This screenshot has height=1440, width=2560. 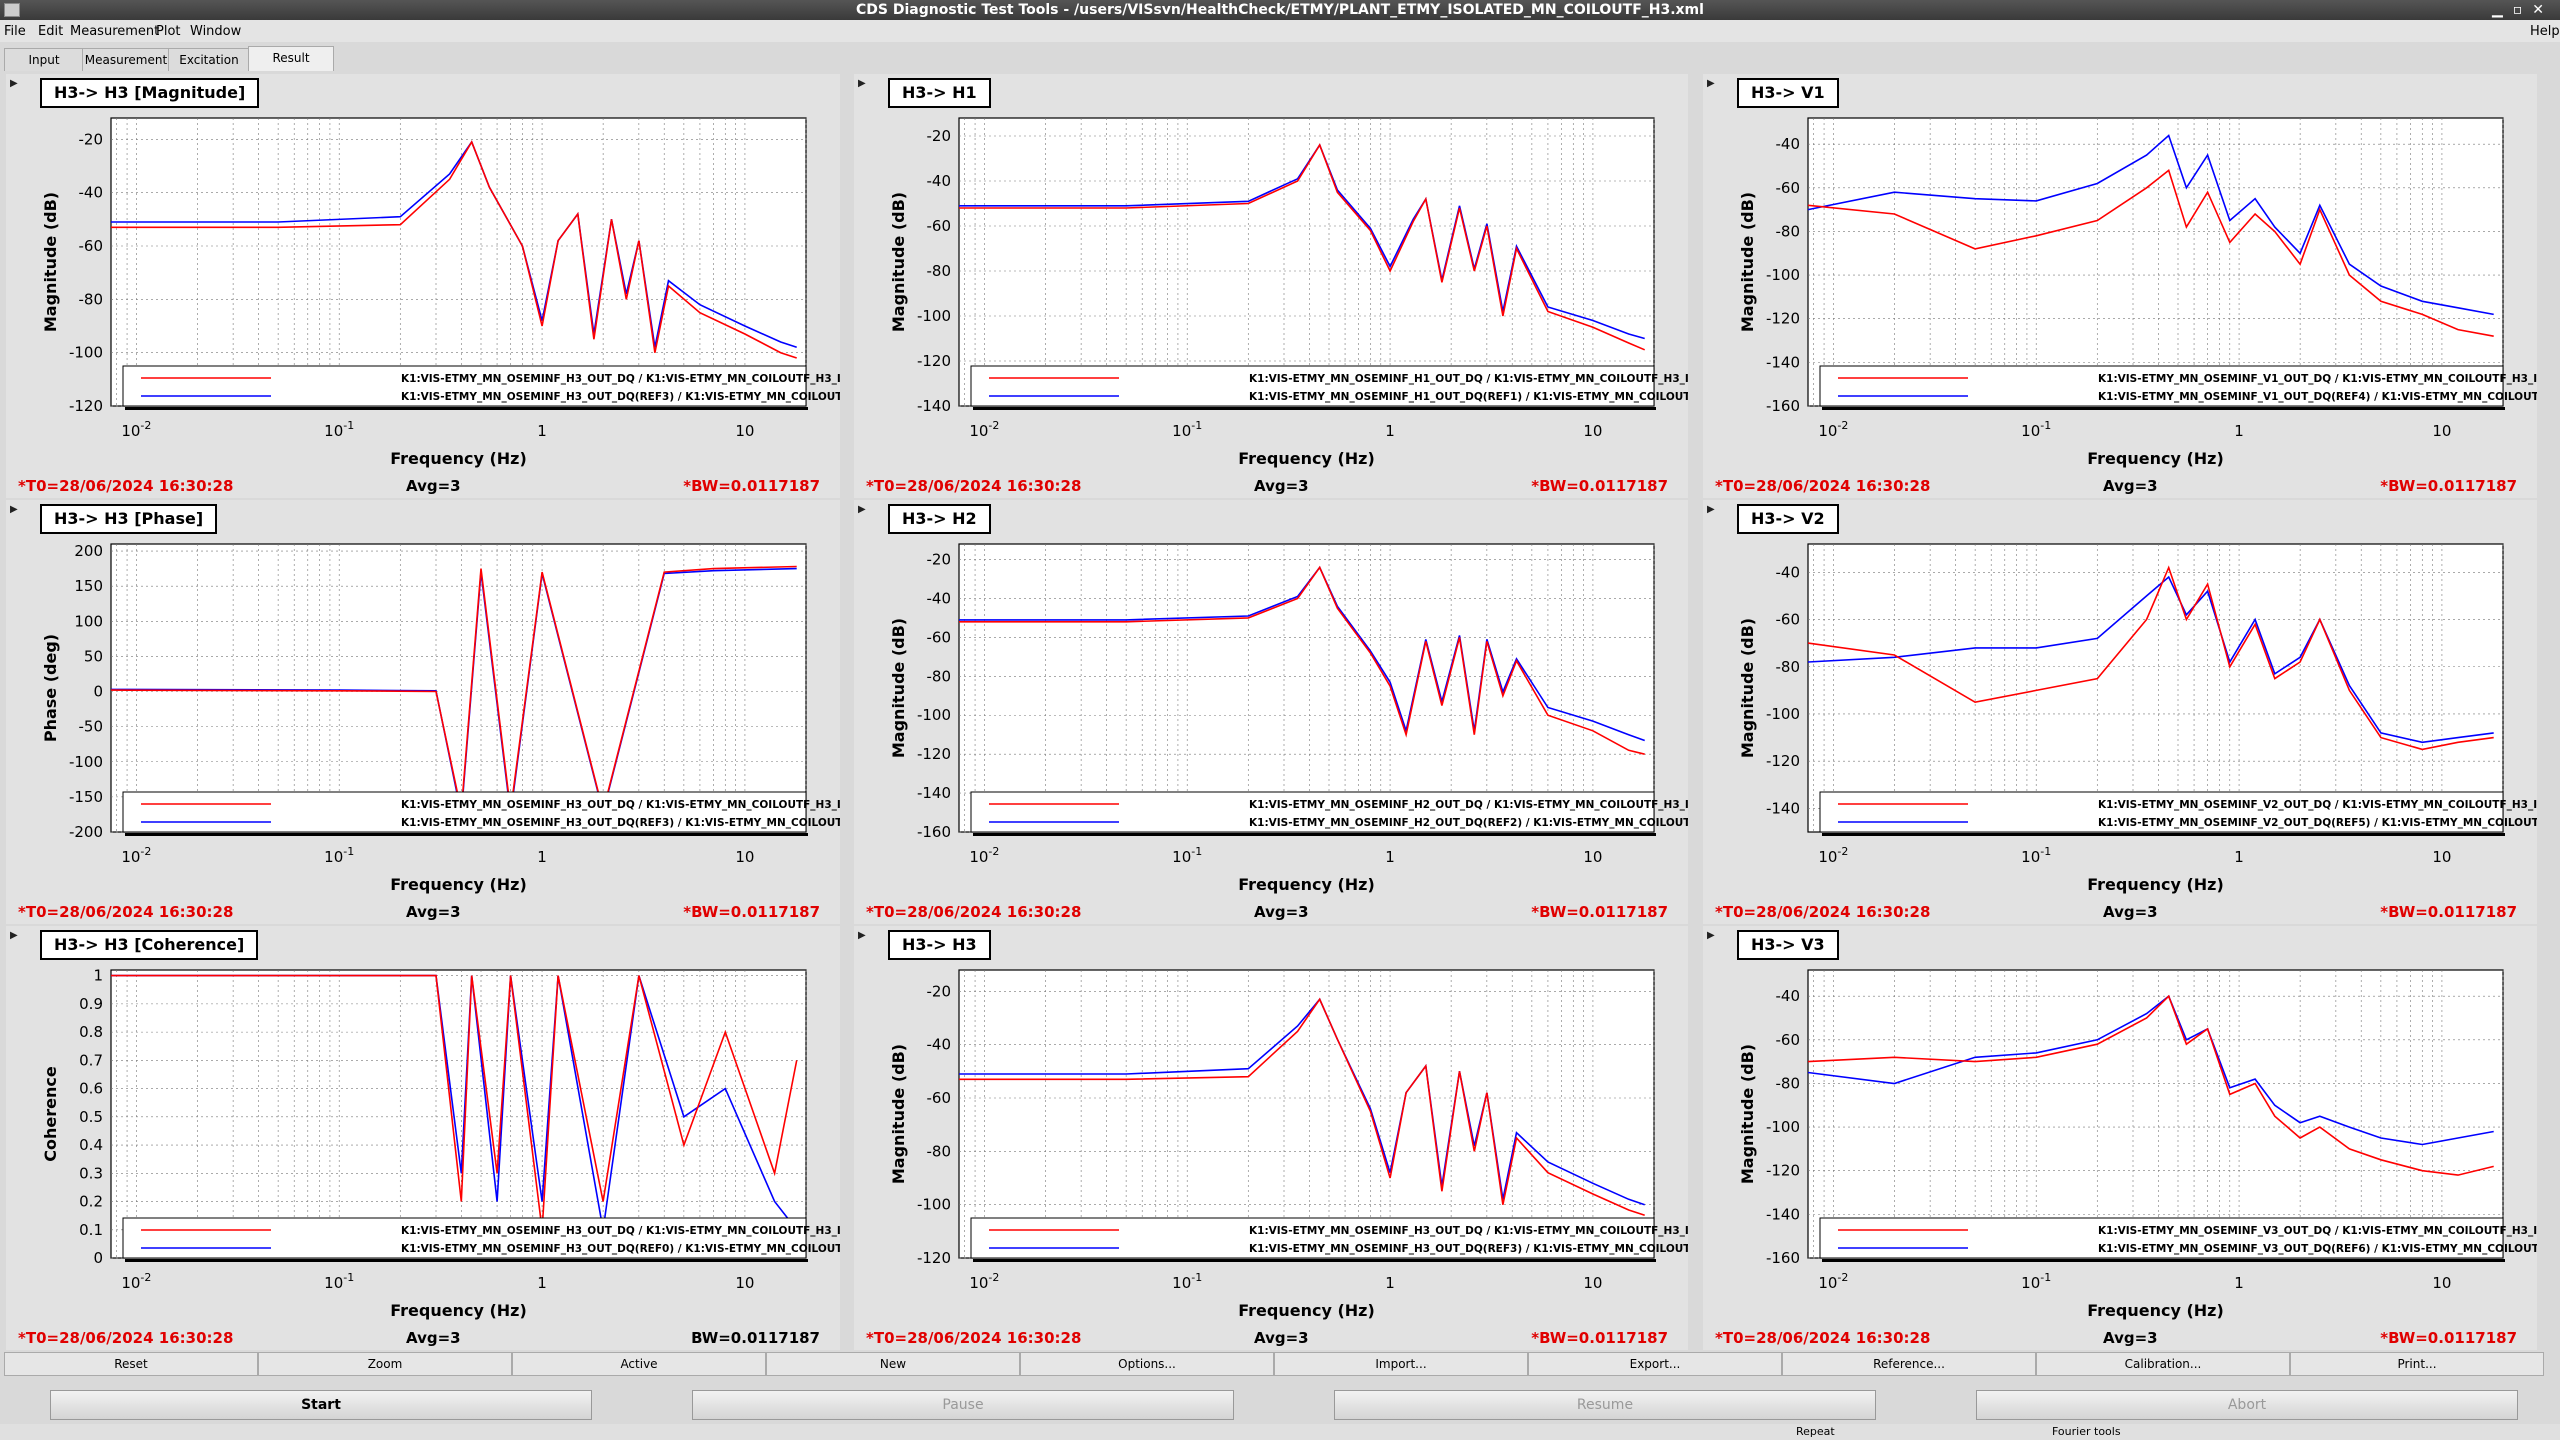 What do you see at coordinates (216, 31) in the screenshot?
I see `menu-window: Window` at bounding box center [216, 31].